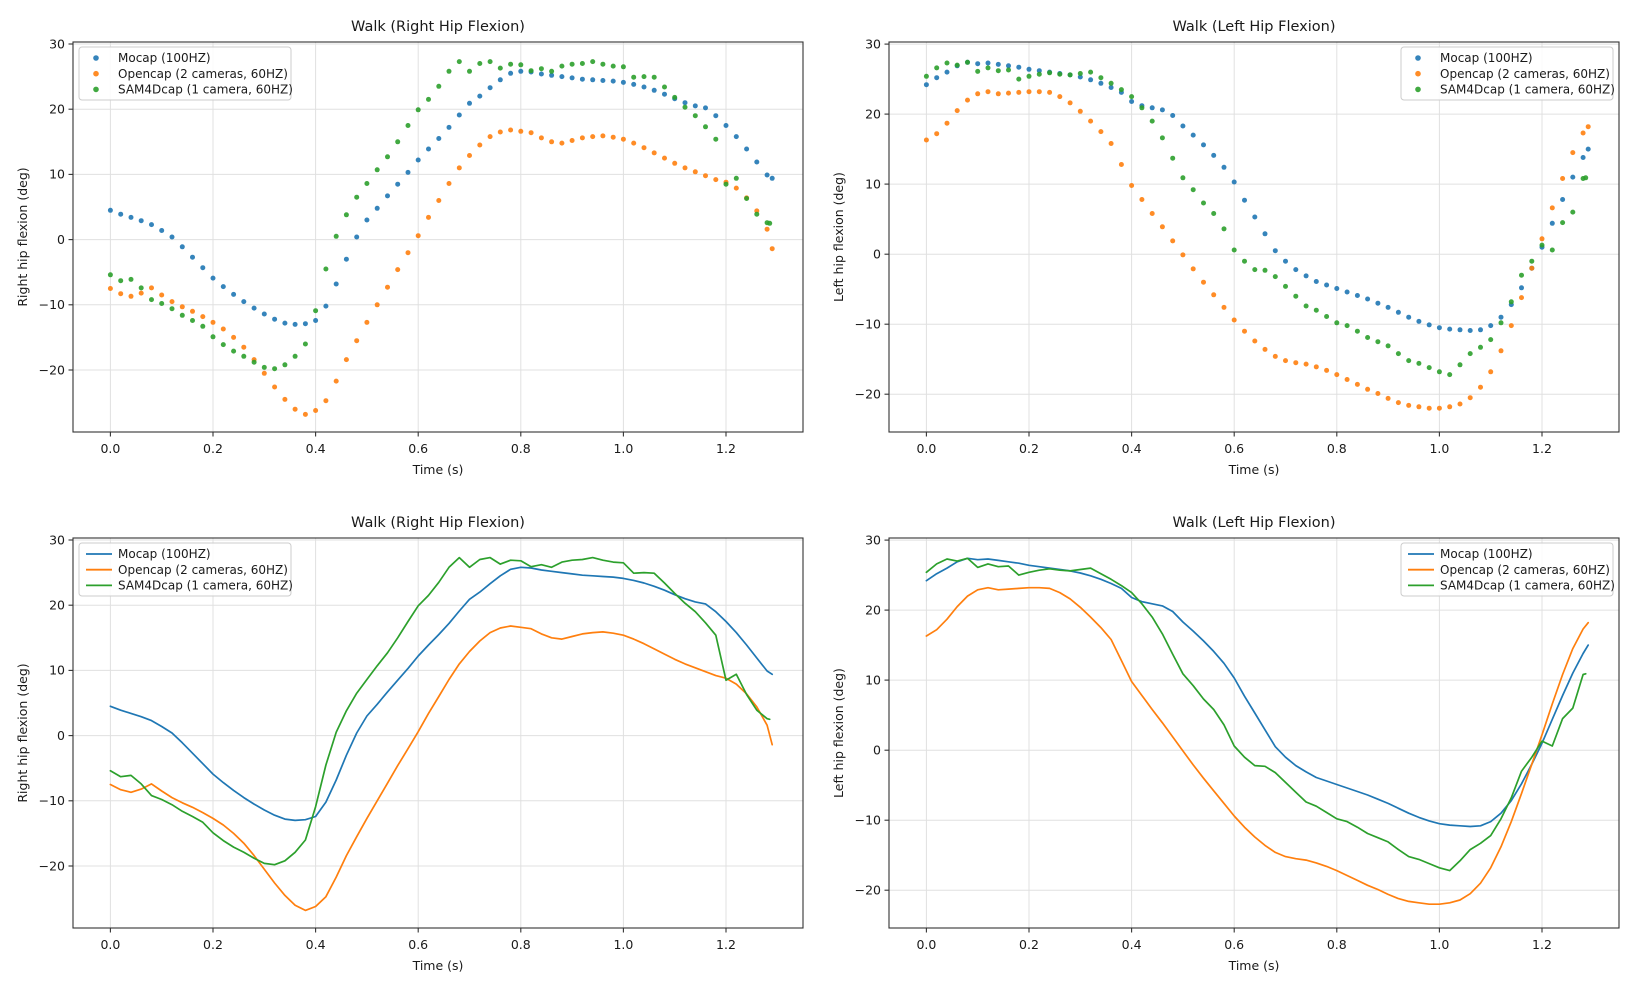  I want to click on series-sam4dcap-line, so click(440, 711).